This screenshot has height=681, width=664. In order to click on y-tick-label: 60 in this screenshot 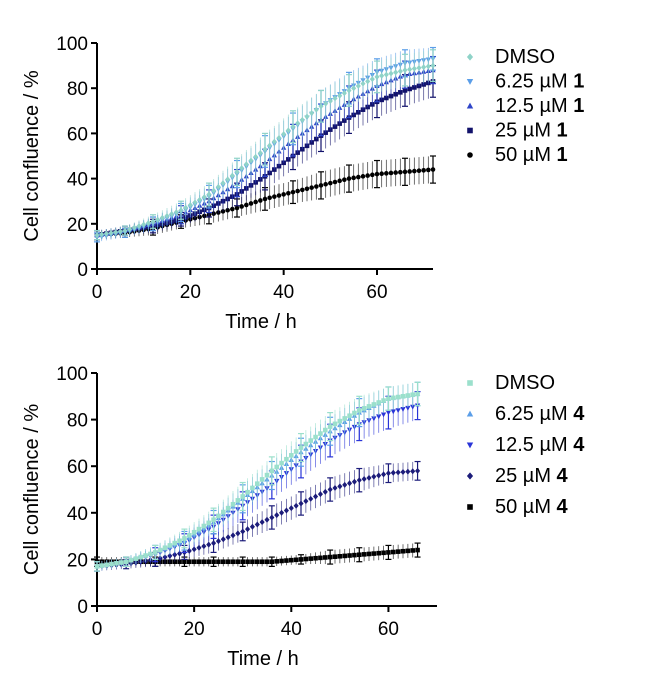, I will do `click(77, 467)`.